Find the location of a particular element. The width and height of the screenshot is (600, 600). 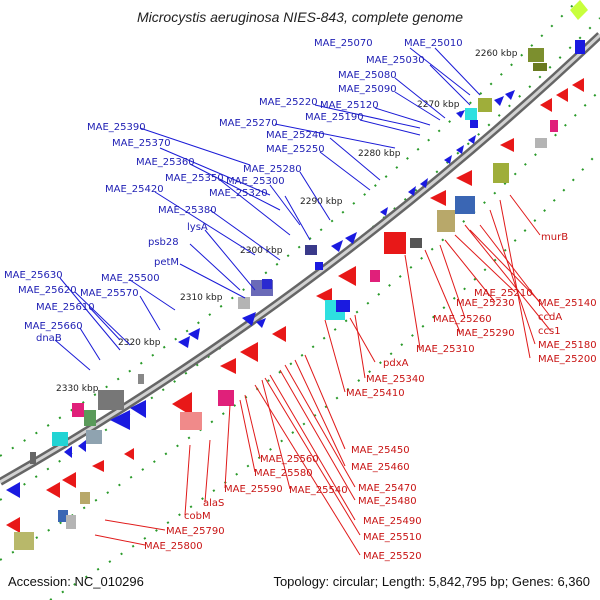

gene-label: ccs1 is located at coordinates (549, 331).